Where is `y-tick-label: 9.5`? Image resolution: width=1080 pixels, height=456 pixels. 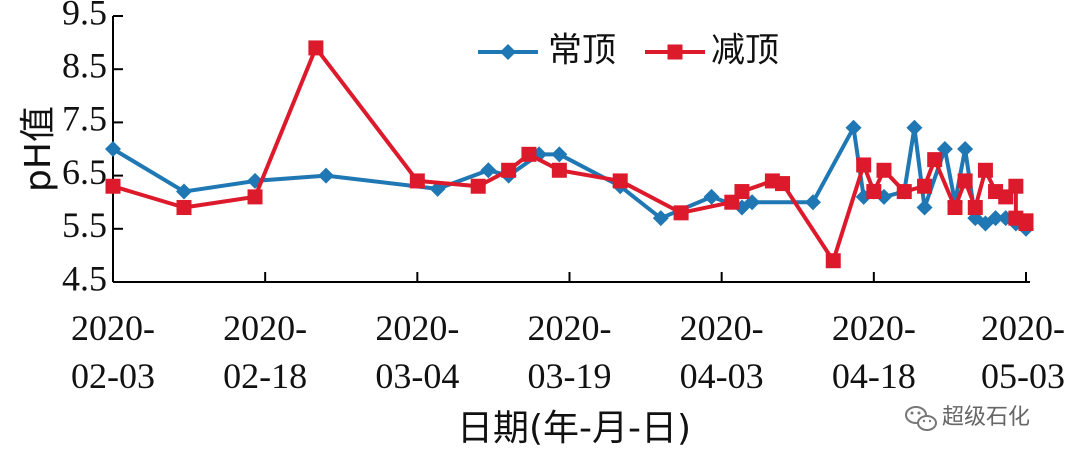
y-tick-label: 9.5 is located at coordinates (84, 16).